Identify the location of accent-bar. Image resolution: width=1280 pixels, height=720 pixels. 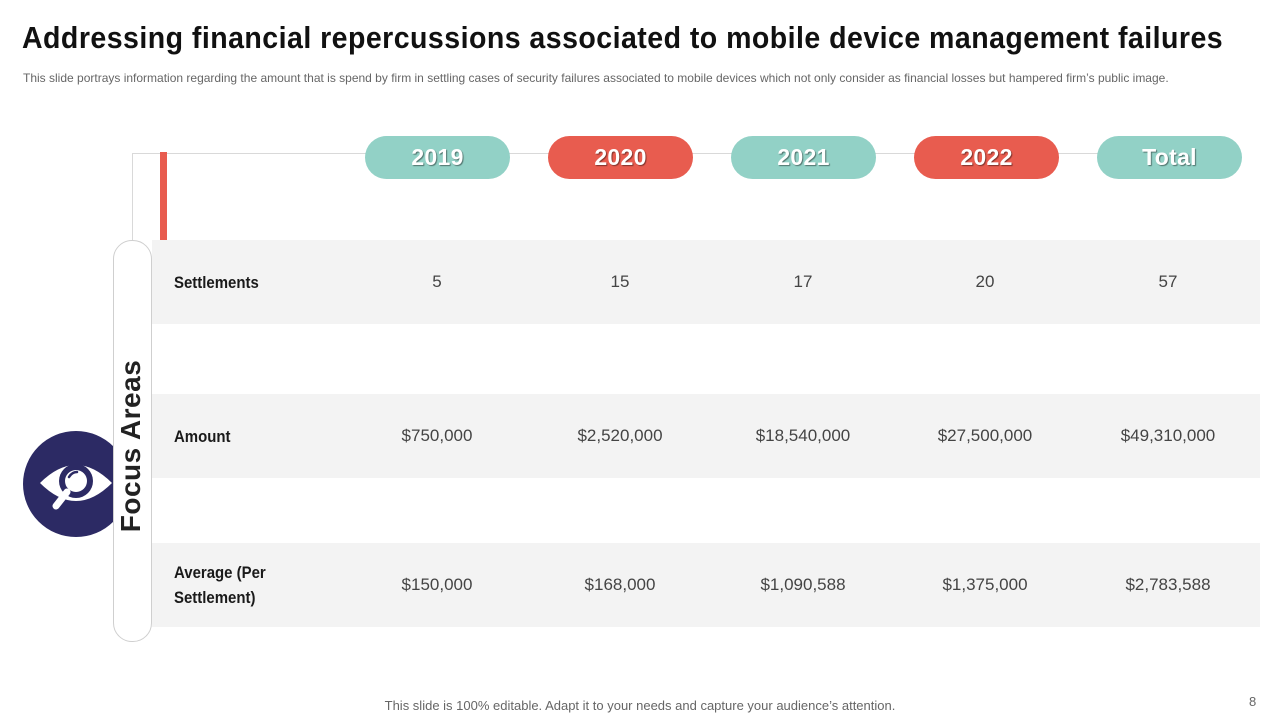
(163, 196).